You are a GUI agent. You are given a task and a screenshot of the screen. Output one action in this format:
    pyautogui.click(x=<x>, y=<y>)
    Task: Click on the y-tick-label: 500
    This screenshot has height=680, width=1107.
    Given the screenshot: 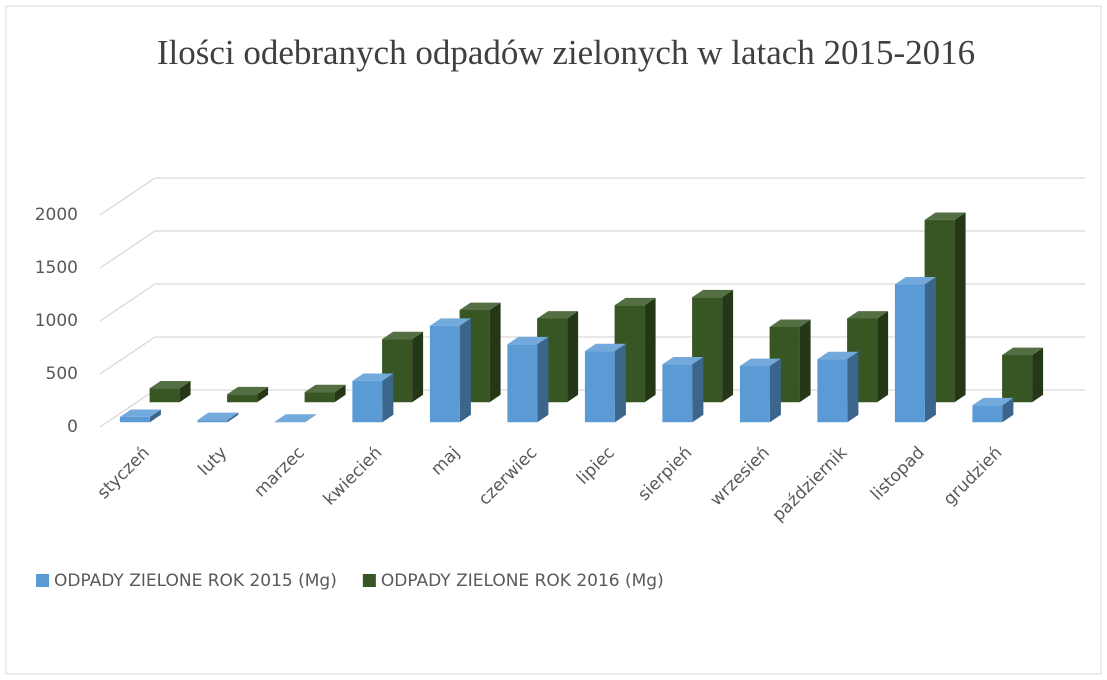 What is the action you would take?
    pyautogui.click(x=62, y=374)
    